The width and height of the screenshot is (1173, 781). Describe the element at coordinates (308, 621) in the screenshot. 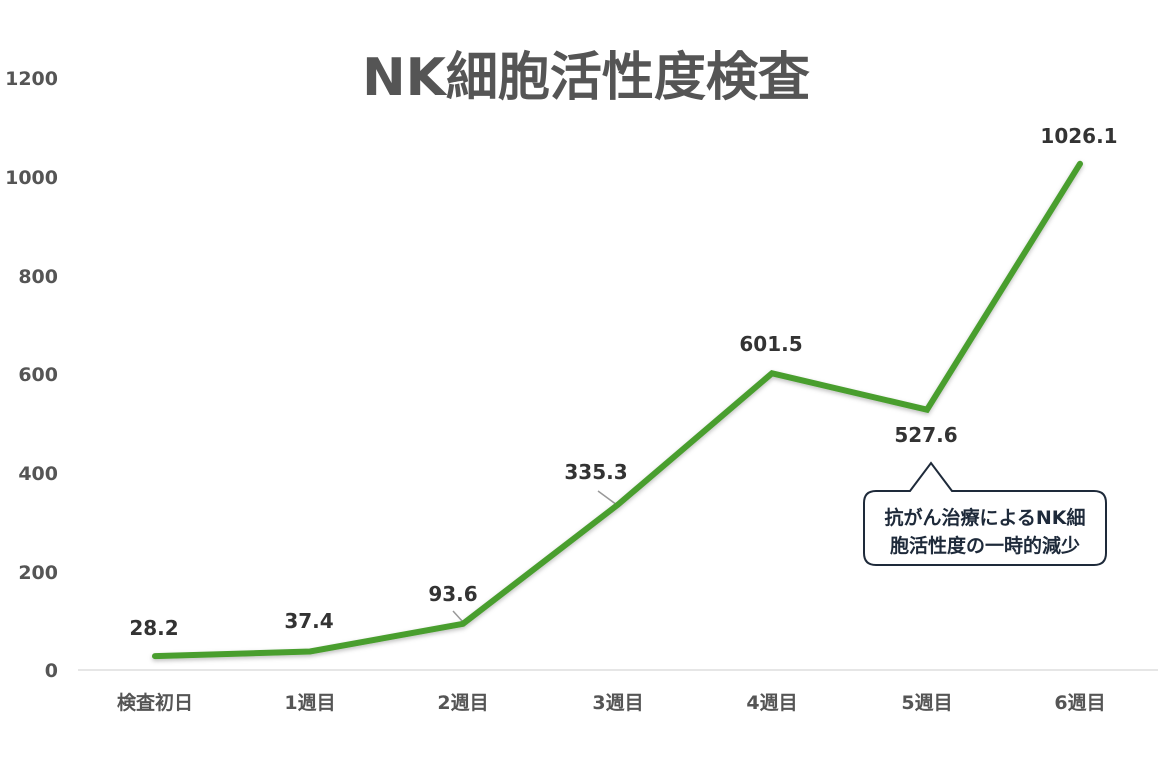

I see `data-label: 37.4` at that location.